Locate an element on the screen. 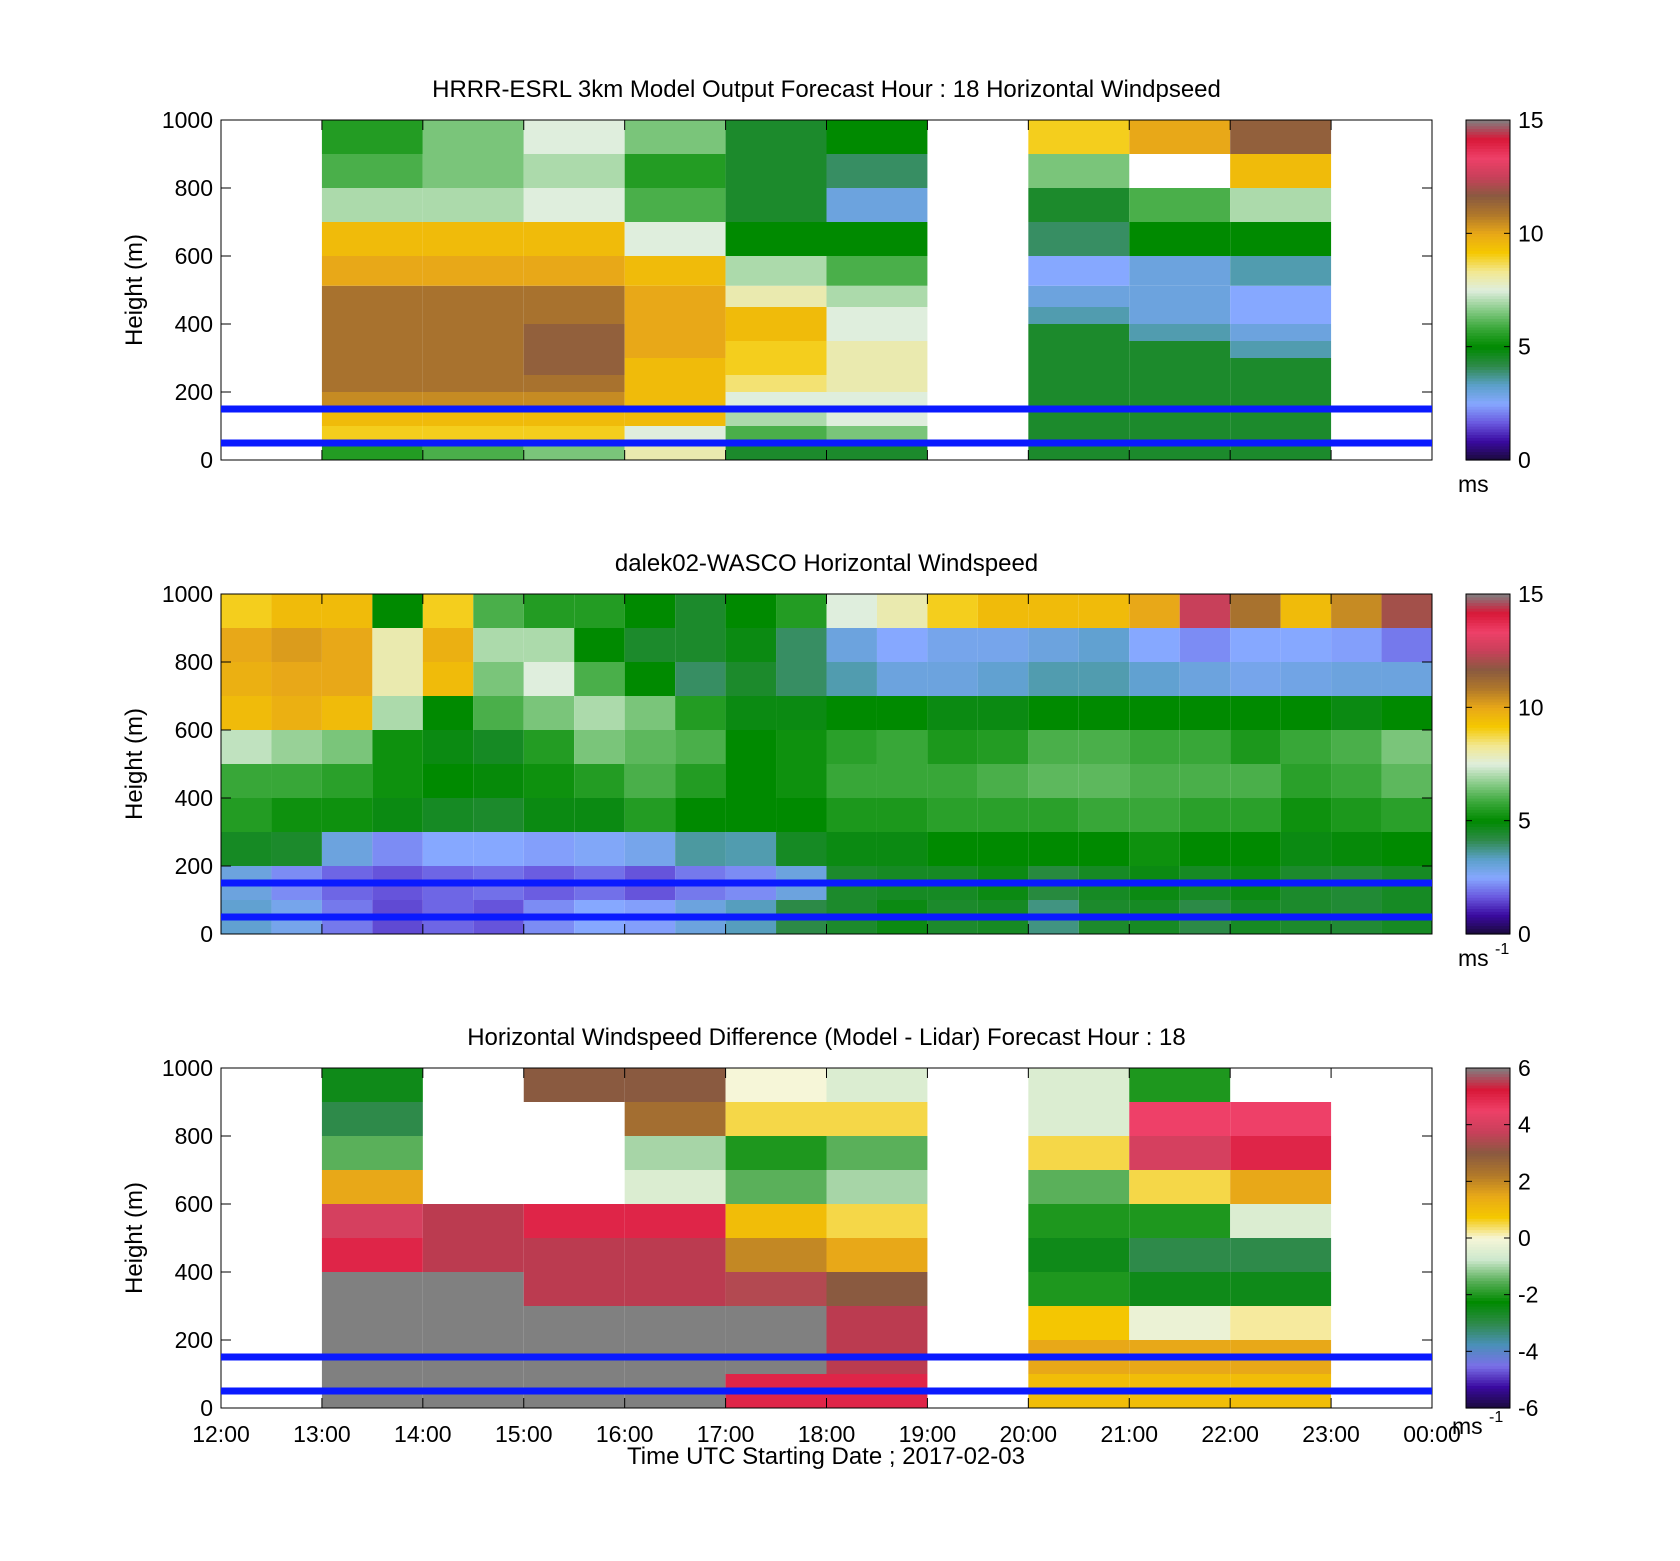 The height and width of the screenshot is (1561, 1680). colorbar-tick-label: 4 is located at coordinates (1524, 1125).